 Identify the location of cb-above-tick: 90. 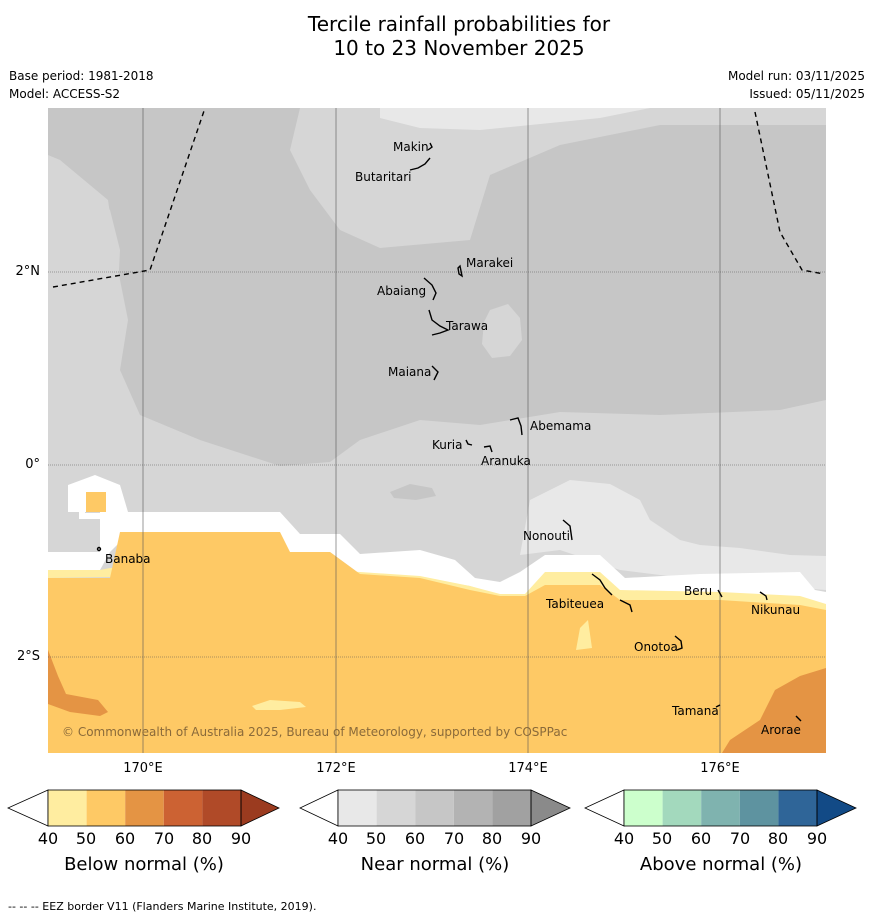
(817, 838).